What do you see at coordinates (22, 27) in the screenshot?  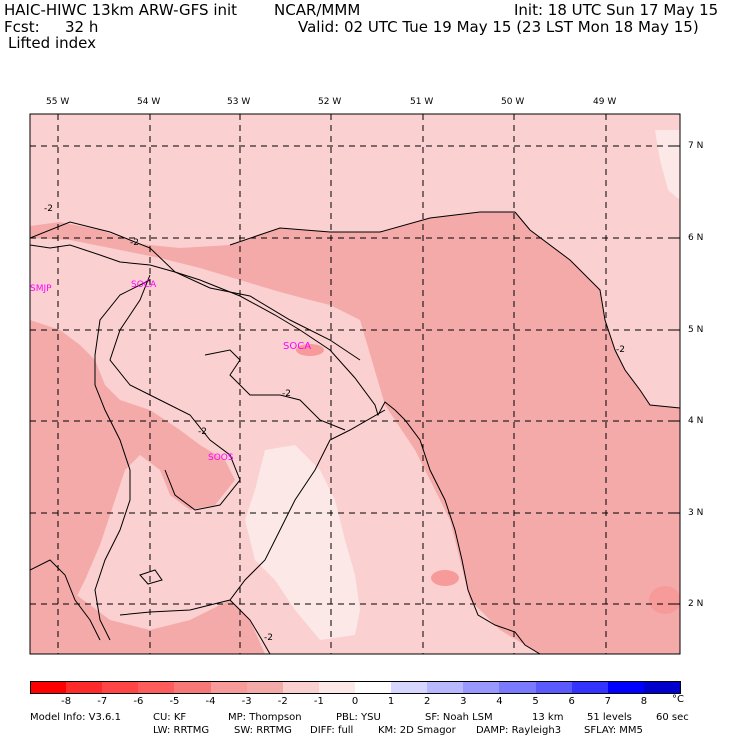 I see `forecast-label: Fcst:` at bounding box center [22, 27].